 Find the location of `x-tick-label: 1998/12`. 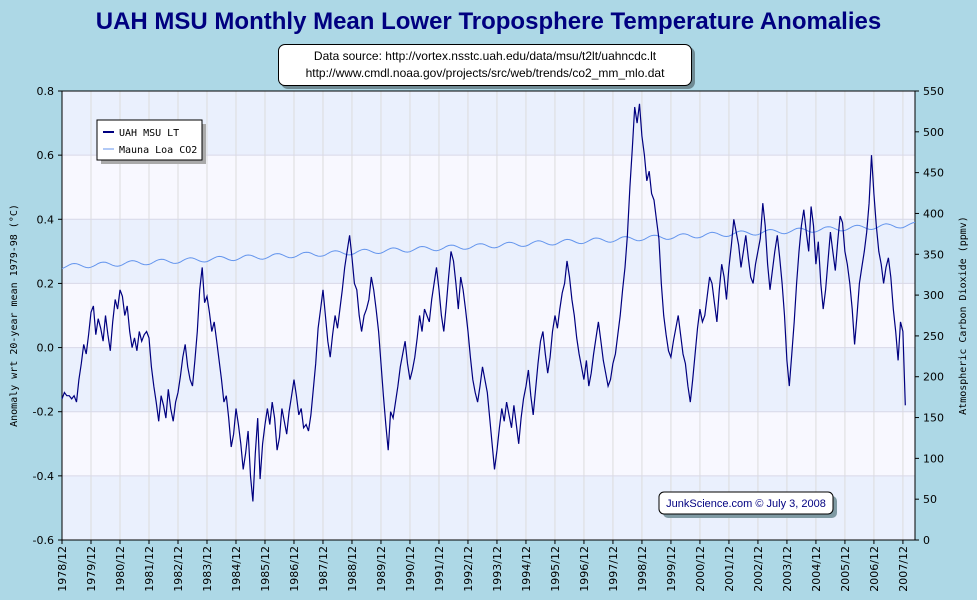

x-tick-label: 1998/12 is located at coordinates (642, 569).